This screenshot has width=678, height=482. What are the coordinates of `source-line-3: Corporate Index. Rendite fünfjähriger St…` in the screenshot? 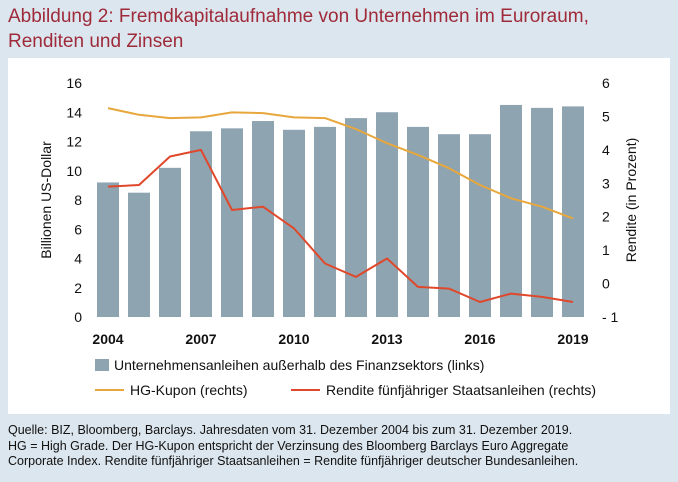 It's located at (293, 461).